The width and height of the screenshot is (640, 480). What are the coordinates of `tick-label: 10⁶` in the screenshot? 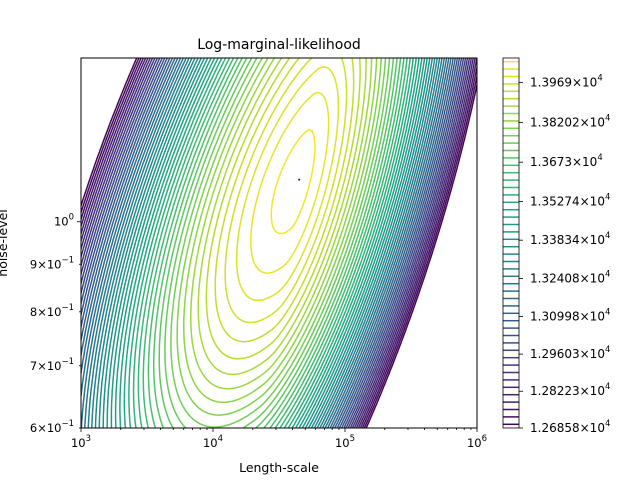 It's located at (477, 442).